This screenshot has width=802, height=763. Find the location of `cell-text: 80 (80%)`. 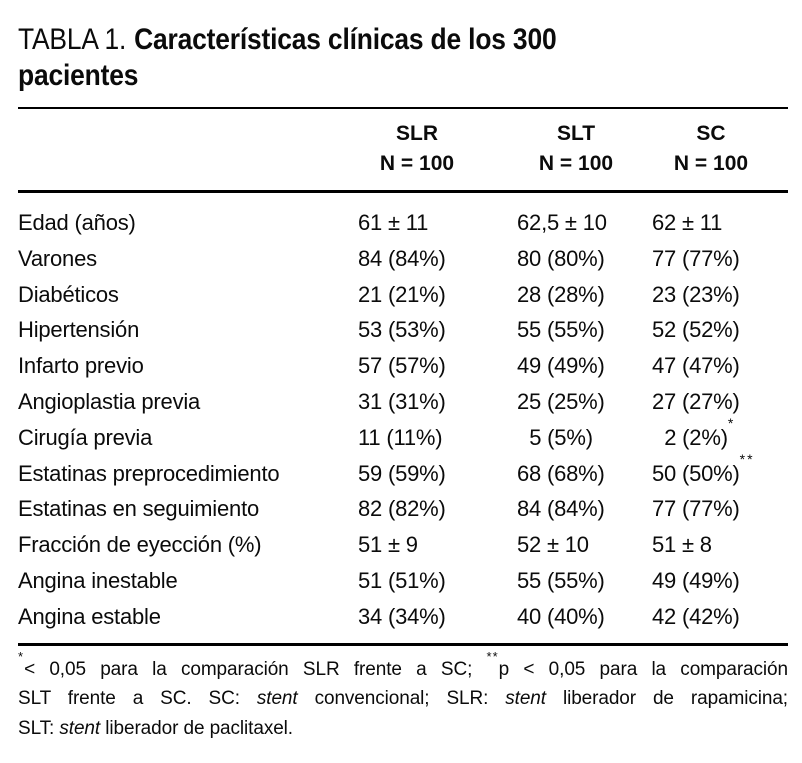

cell-text: 80 (80%) is located at coordinates (561, 258).